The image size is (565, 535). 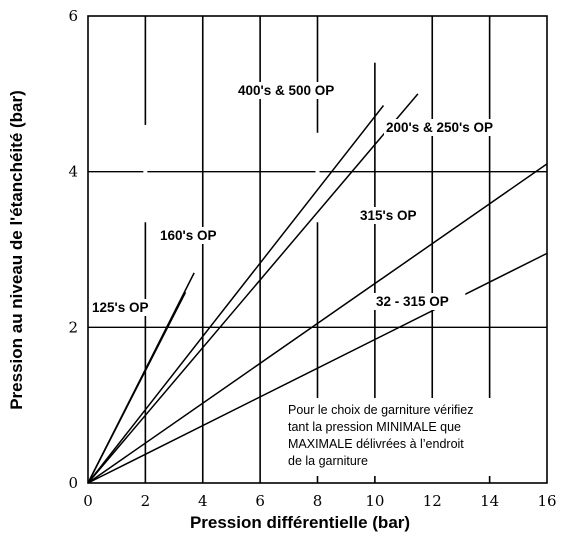 I want to click on y-tick-label: 2, so click(x=73, y=327).